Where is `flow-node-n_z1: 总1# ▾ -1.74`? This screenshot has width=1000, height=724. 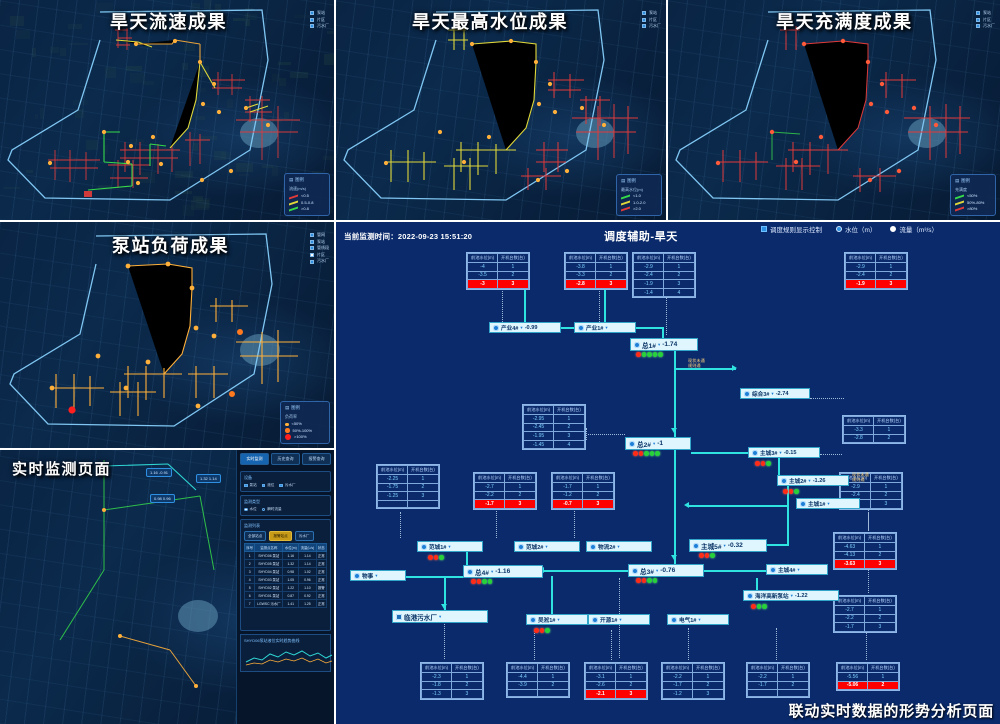
flow-node-n_z1: 总1# ▾ -1.74 is located at coordinates (664, 344).